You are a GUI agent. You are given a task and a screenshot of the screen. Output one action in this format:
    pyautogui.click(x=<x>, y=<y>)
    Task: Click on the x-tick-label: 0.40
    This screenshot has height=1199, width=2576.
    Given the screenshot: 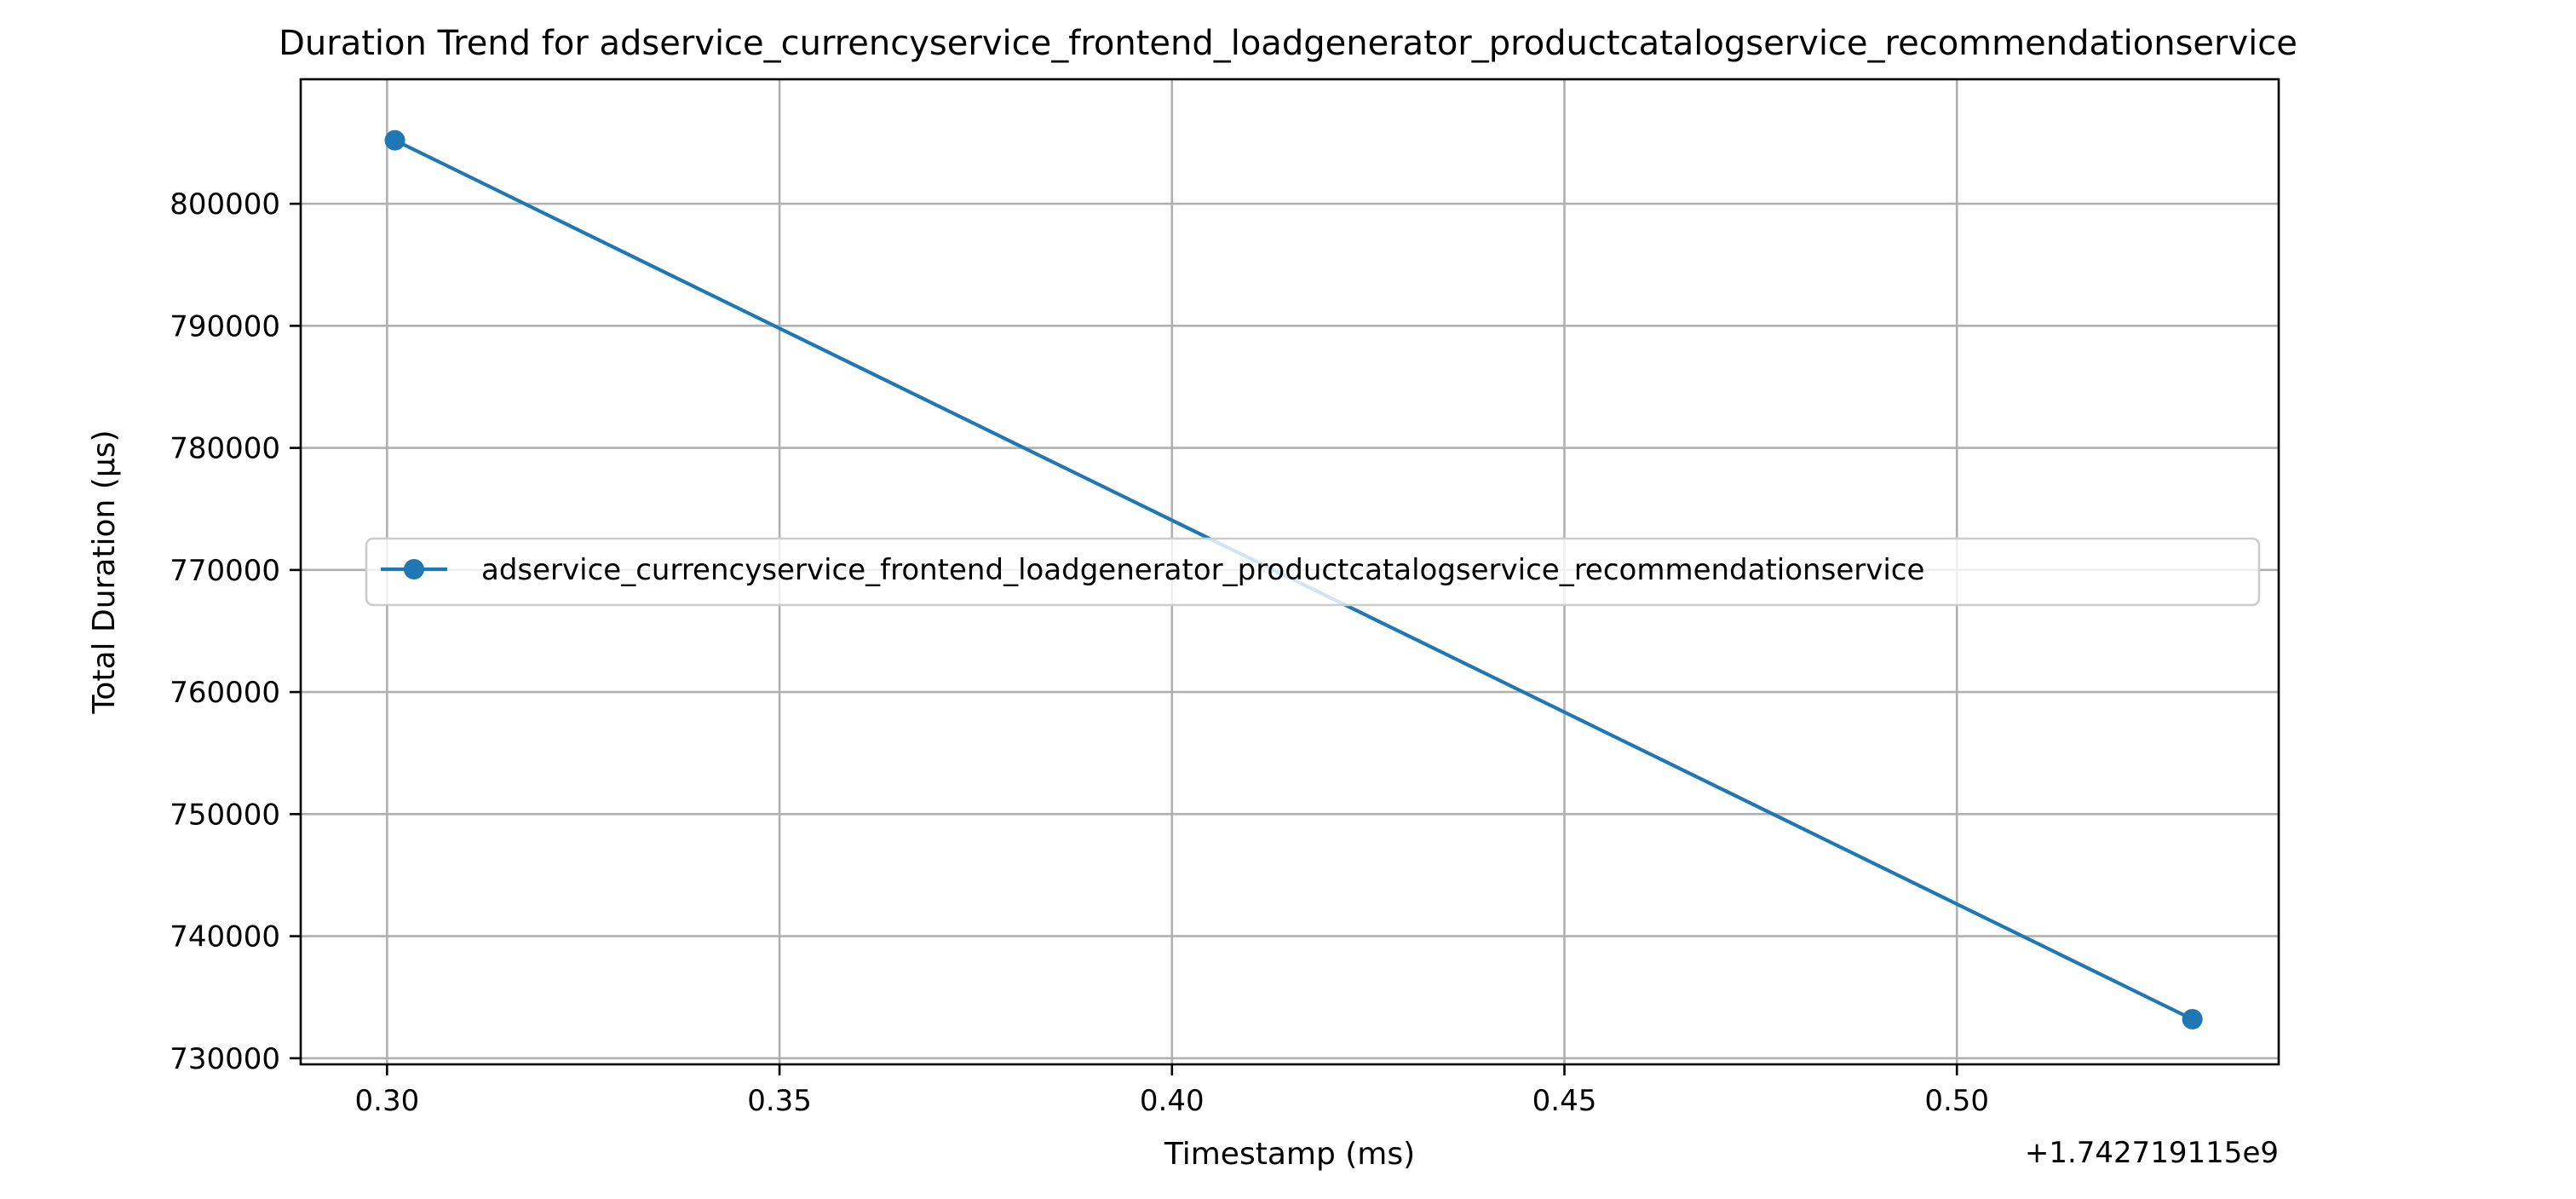 What is the action you would take?
    pyautogui.click(x=1172, y=1101)
    